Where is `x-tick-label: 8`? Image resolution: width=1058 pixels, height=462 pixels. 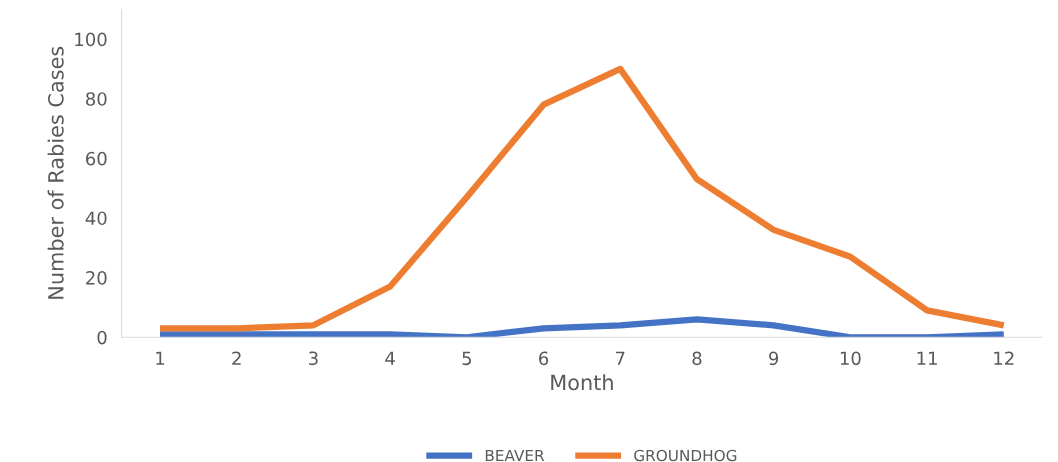 x-tick-label: 8 is located at coordinates (697, 358).